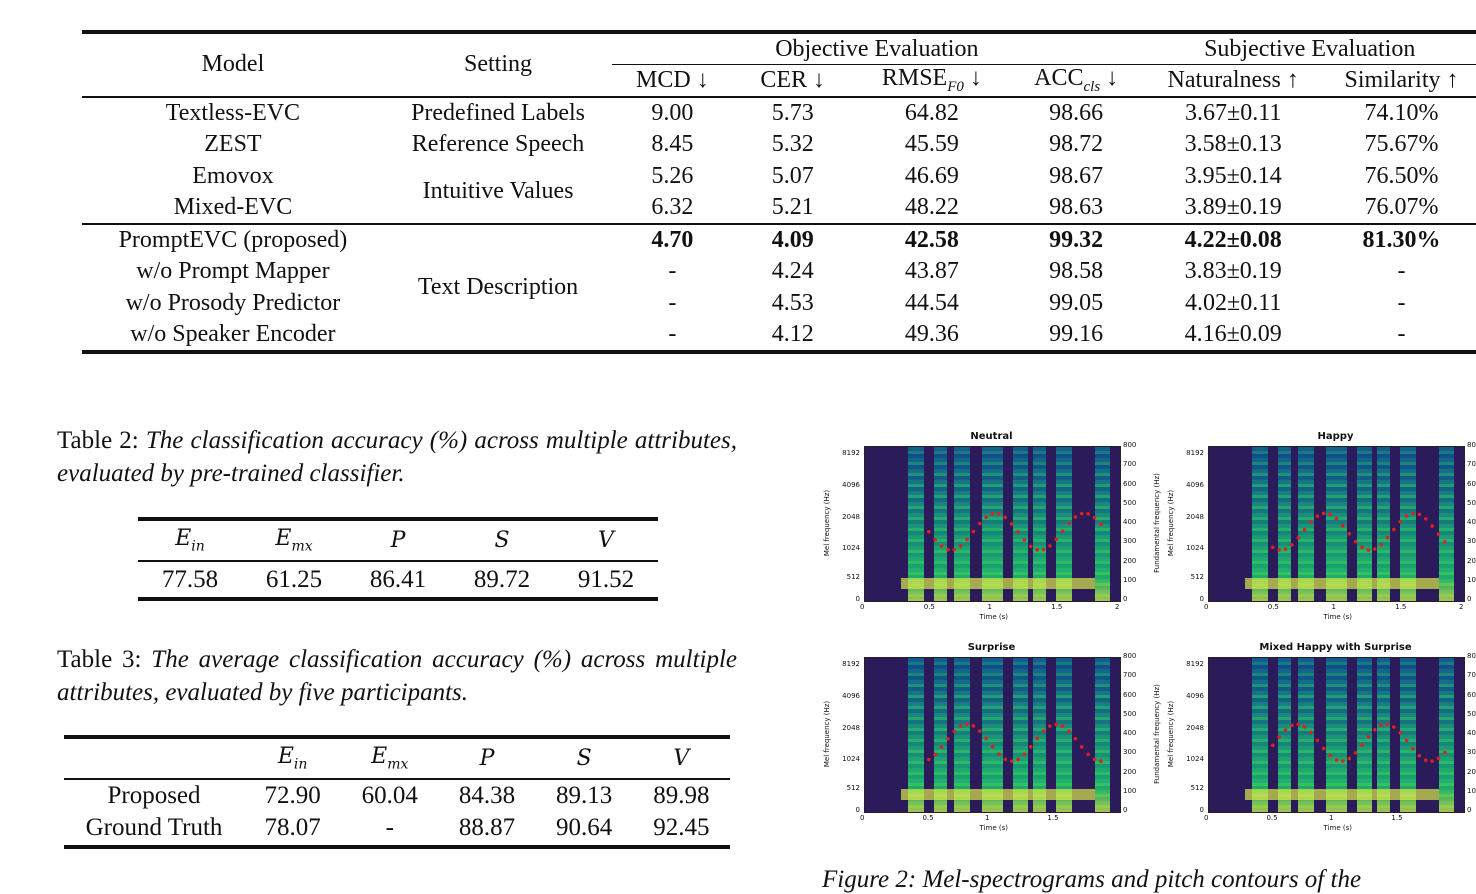 Image resolution: width=1476 pixels, height=894 pixels. Describe the element at coordinates (1233, 240) in the screenshot. I see `cell-value: 4.22±0.08` at that location.